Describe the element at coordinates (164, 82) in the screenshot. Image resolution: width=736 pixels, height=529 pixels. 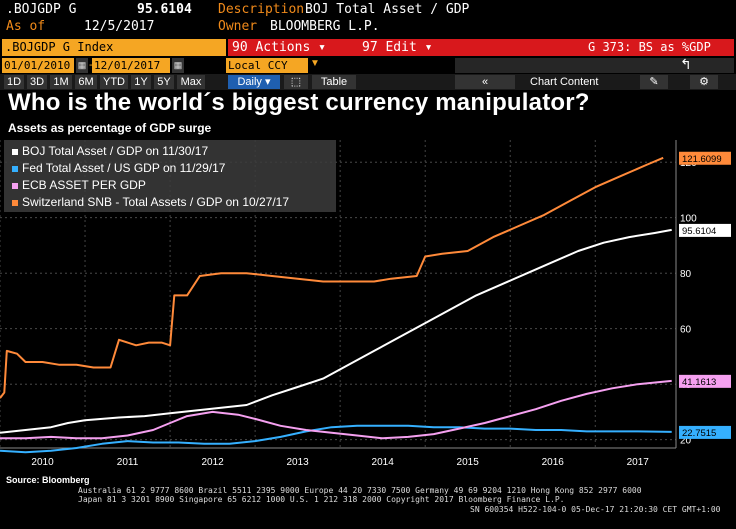
I see `period-button-5y: 5Y` at that location.